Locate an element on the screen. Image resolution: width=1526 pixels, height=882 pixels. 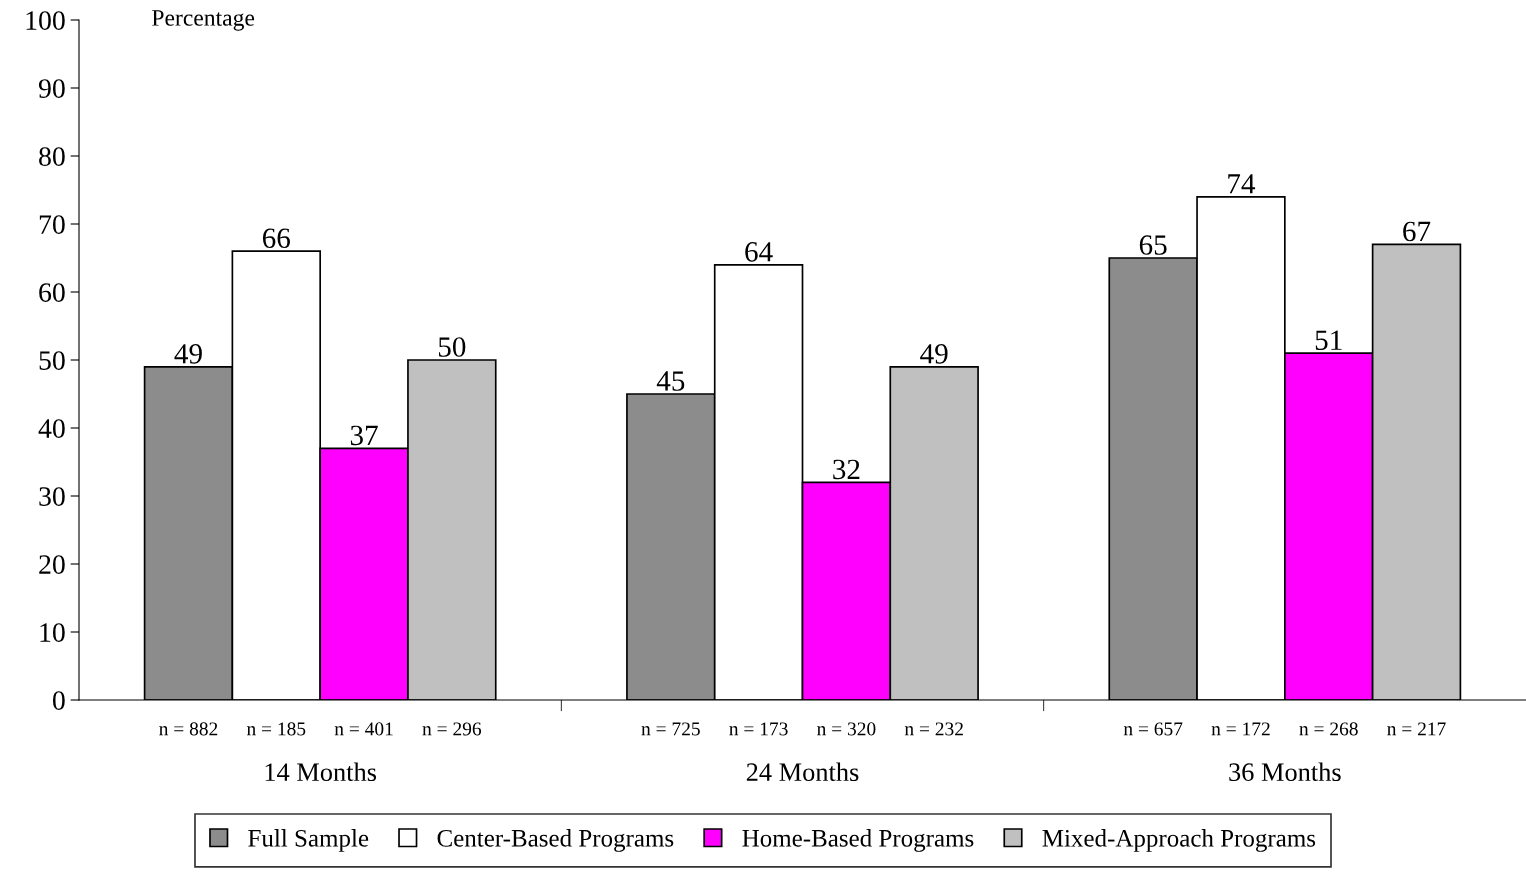
y-tick-label: 70 is located at coordinates (52, 224).